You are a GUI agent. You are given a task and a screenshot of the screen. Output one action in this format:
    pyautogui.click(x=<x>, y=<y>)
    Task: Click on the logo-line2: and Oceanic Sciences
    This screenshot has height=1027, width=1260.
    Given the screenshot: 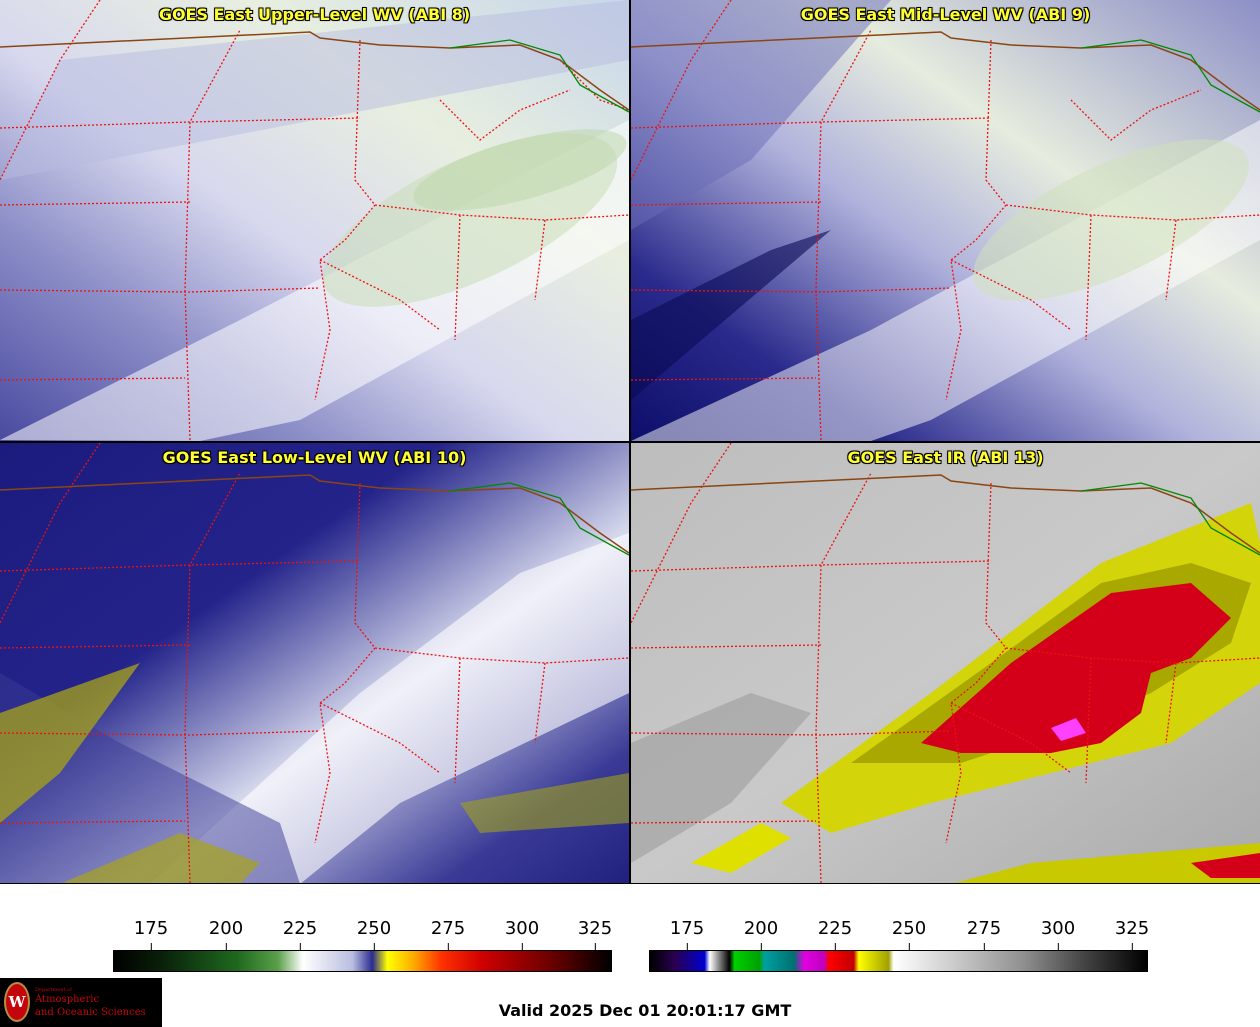 What is the action you would take?
    pyautogui.click(x=90, y=1012)
    